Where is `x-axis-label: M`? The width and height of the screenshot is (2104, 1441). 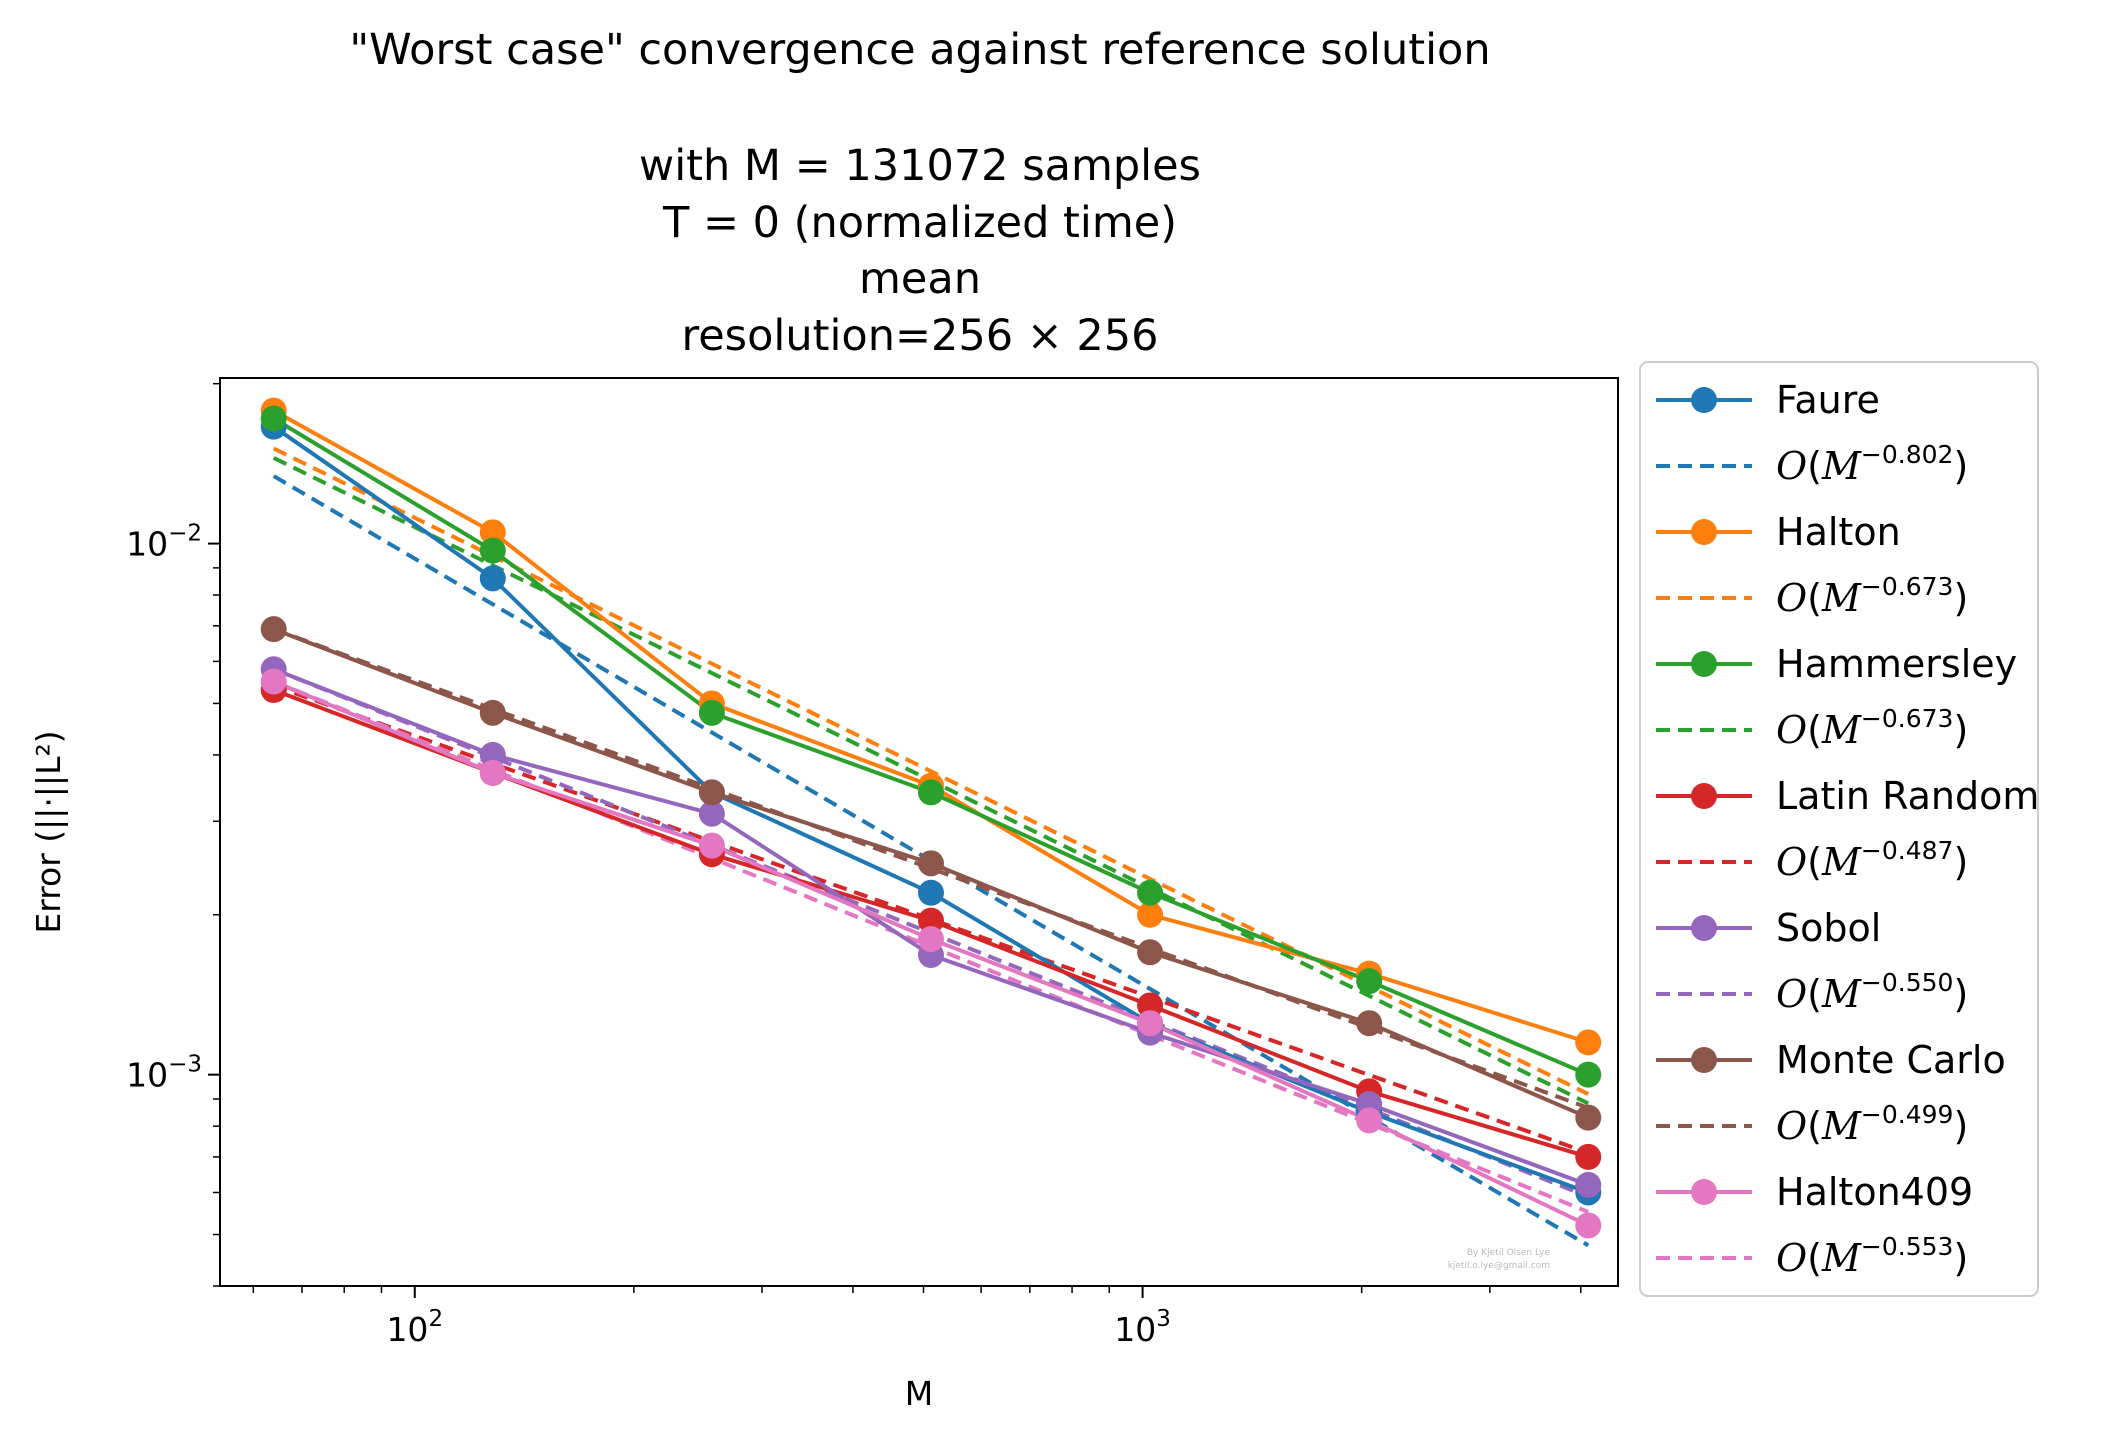
x-axis-label: M is located at coordinates (919, 1393).